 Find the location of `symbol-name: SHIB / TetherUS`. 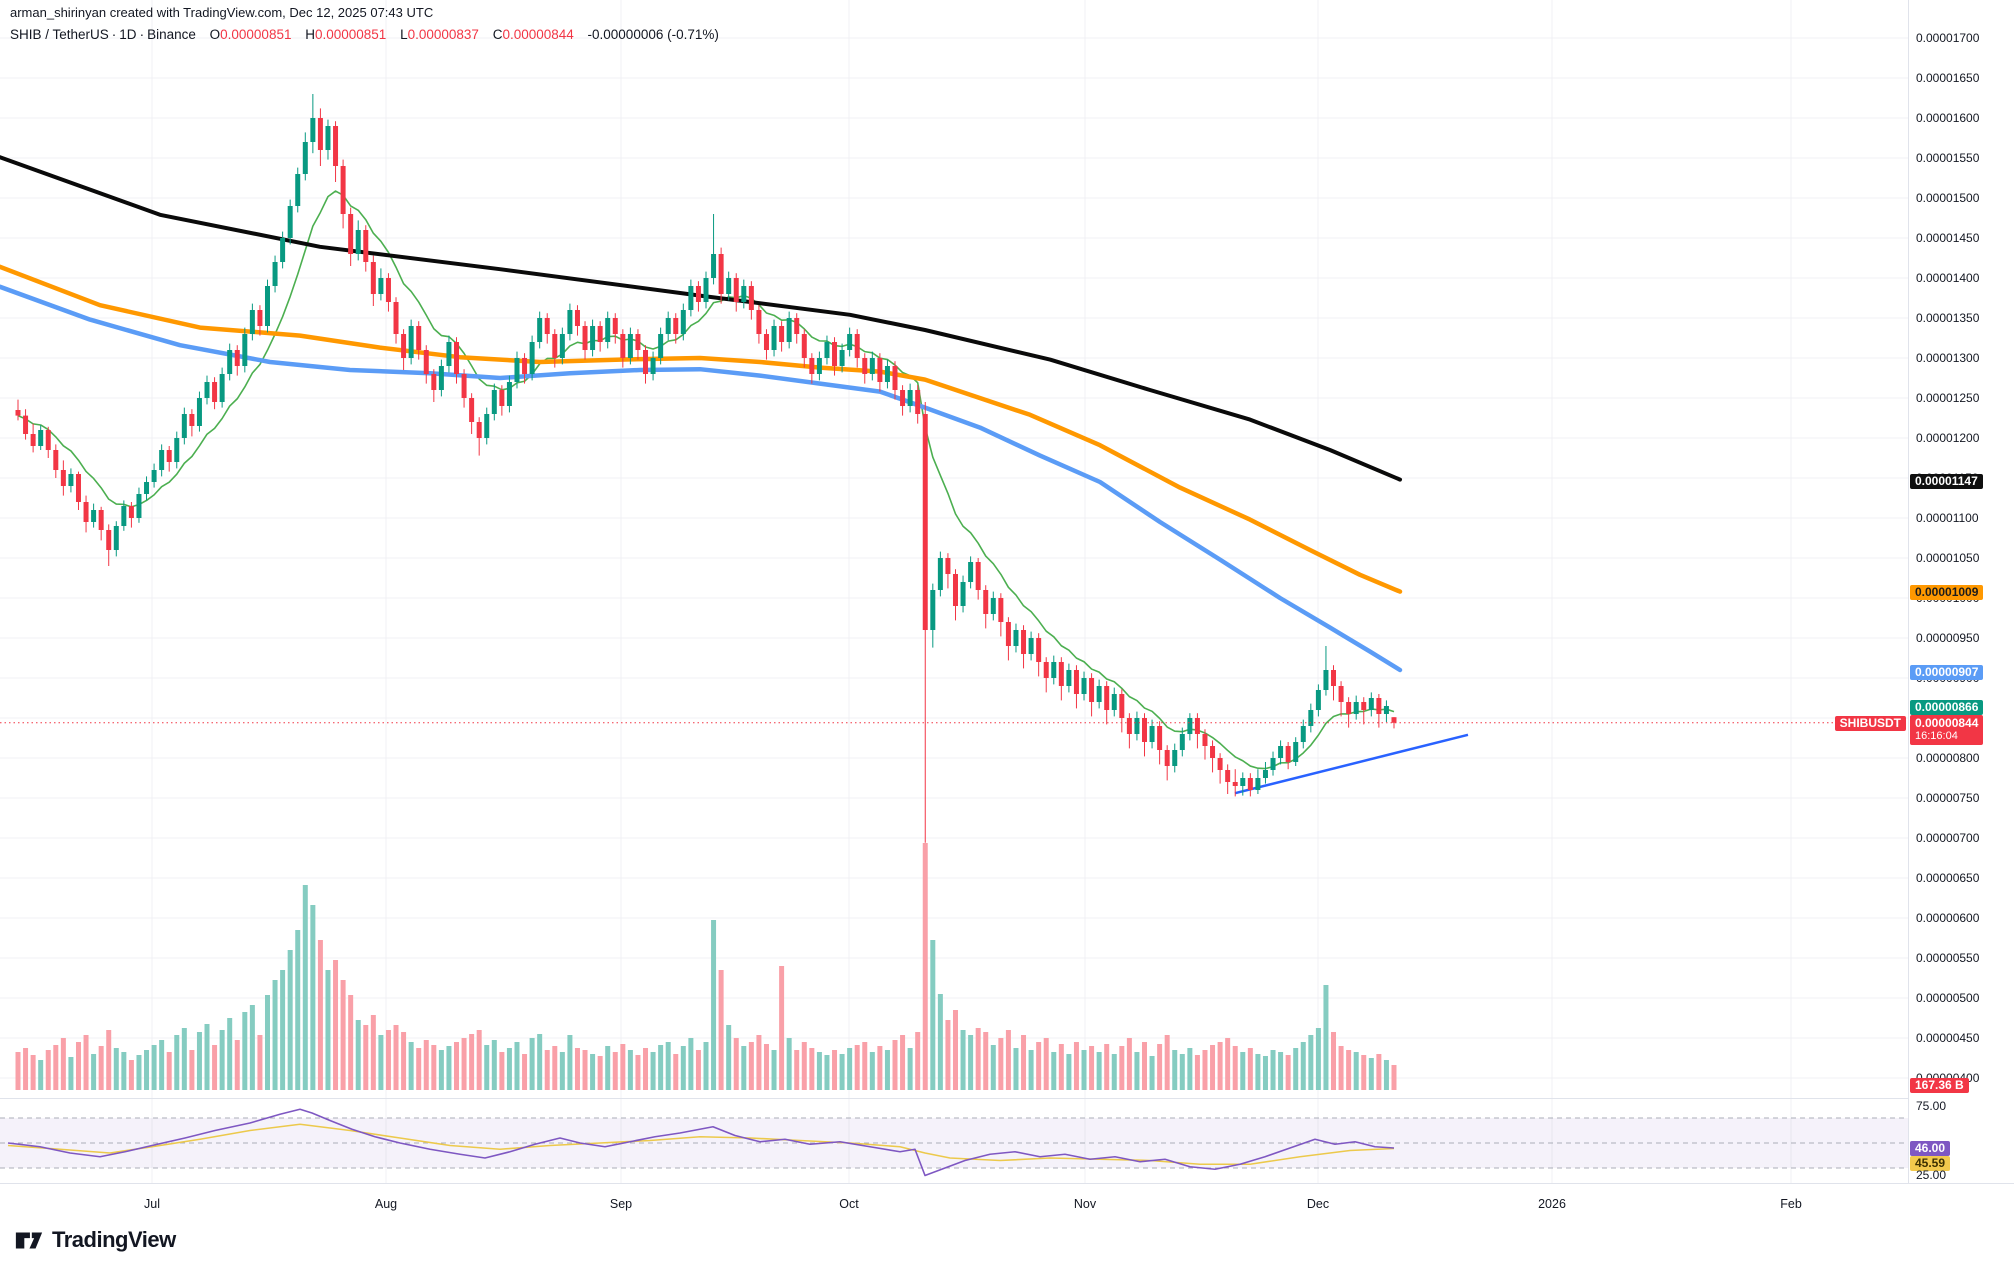

symbol-name: SHIB / TetherUS is located at coordinates (59, 34).